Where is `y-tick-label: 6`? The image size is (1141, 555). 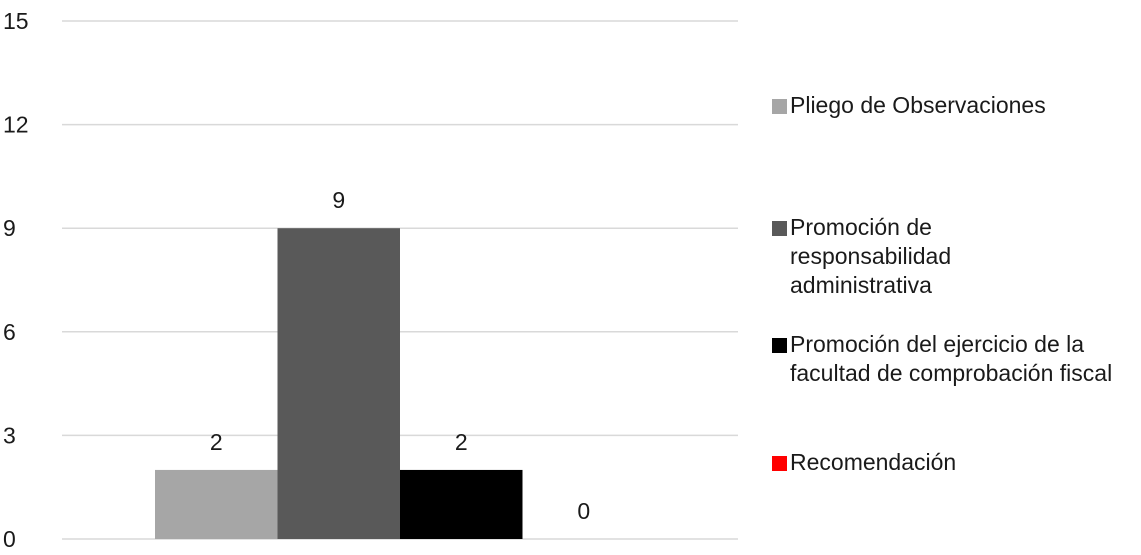 y-tick-label: 6 is located at coordinates (9, 332).